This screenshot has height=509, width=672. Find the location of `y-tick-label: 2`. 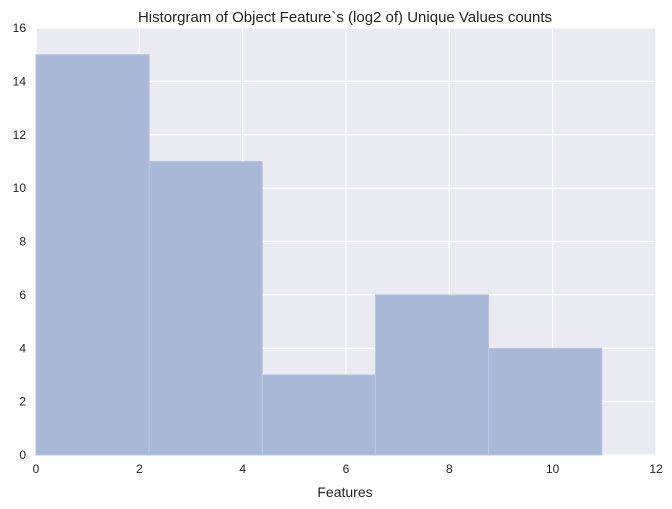

y-tick-label: 2 is located at coordinates (22, 402).